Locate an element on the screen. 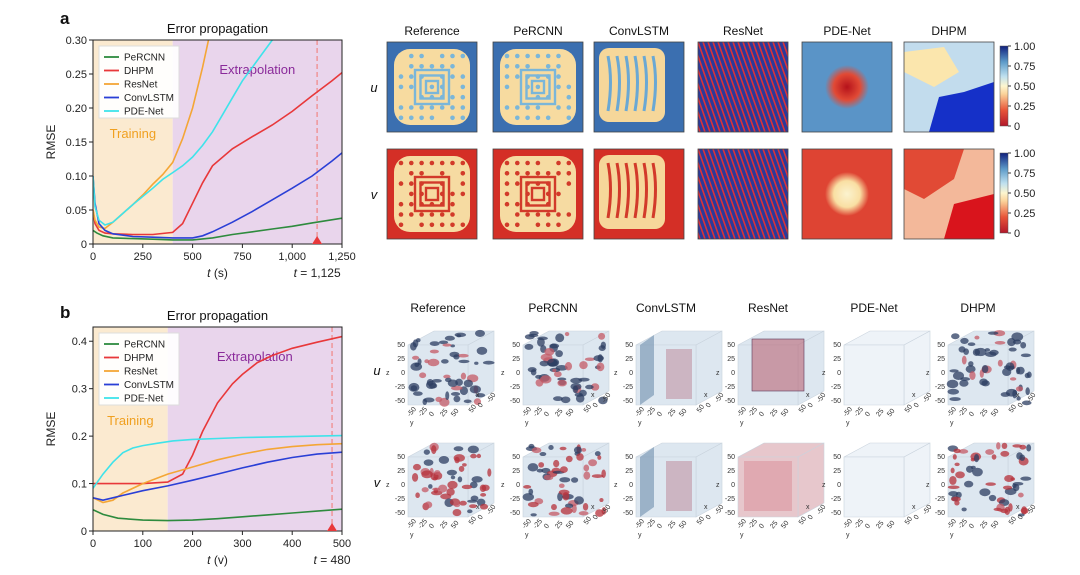 Image resolution: width=1080 pixels, height=575 pixels. field-body is located at coordinates (538, 194).